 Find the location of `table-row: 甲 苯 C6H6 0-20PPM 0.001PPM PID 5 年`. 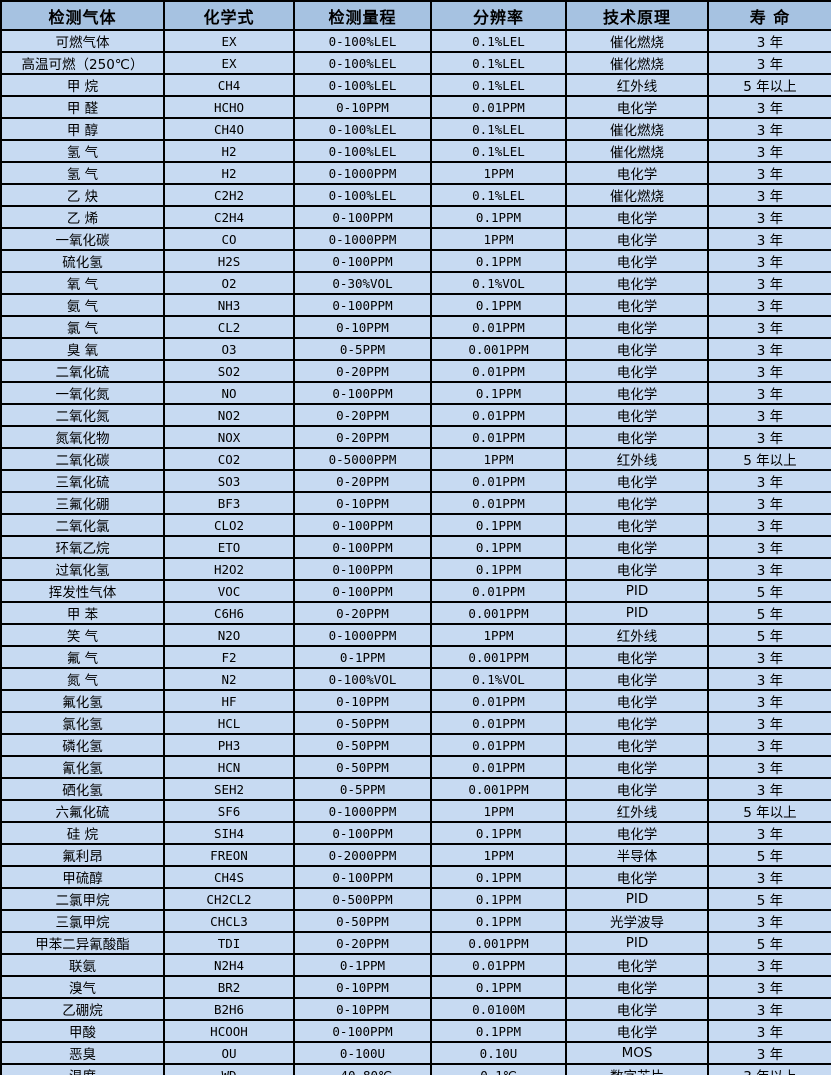

table-row: 甲 苯 C6H6 0-20PPM 0.001PPM PID 5 年 is located at coordinates (415, 613).